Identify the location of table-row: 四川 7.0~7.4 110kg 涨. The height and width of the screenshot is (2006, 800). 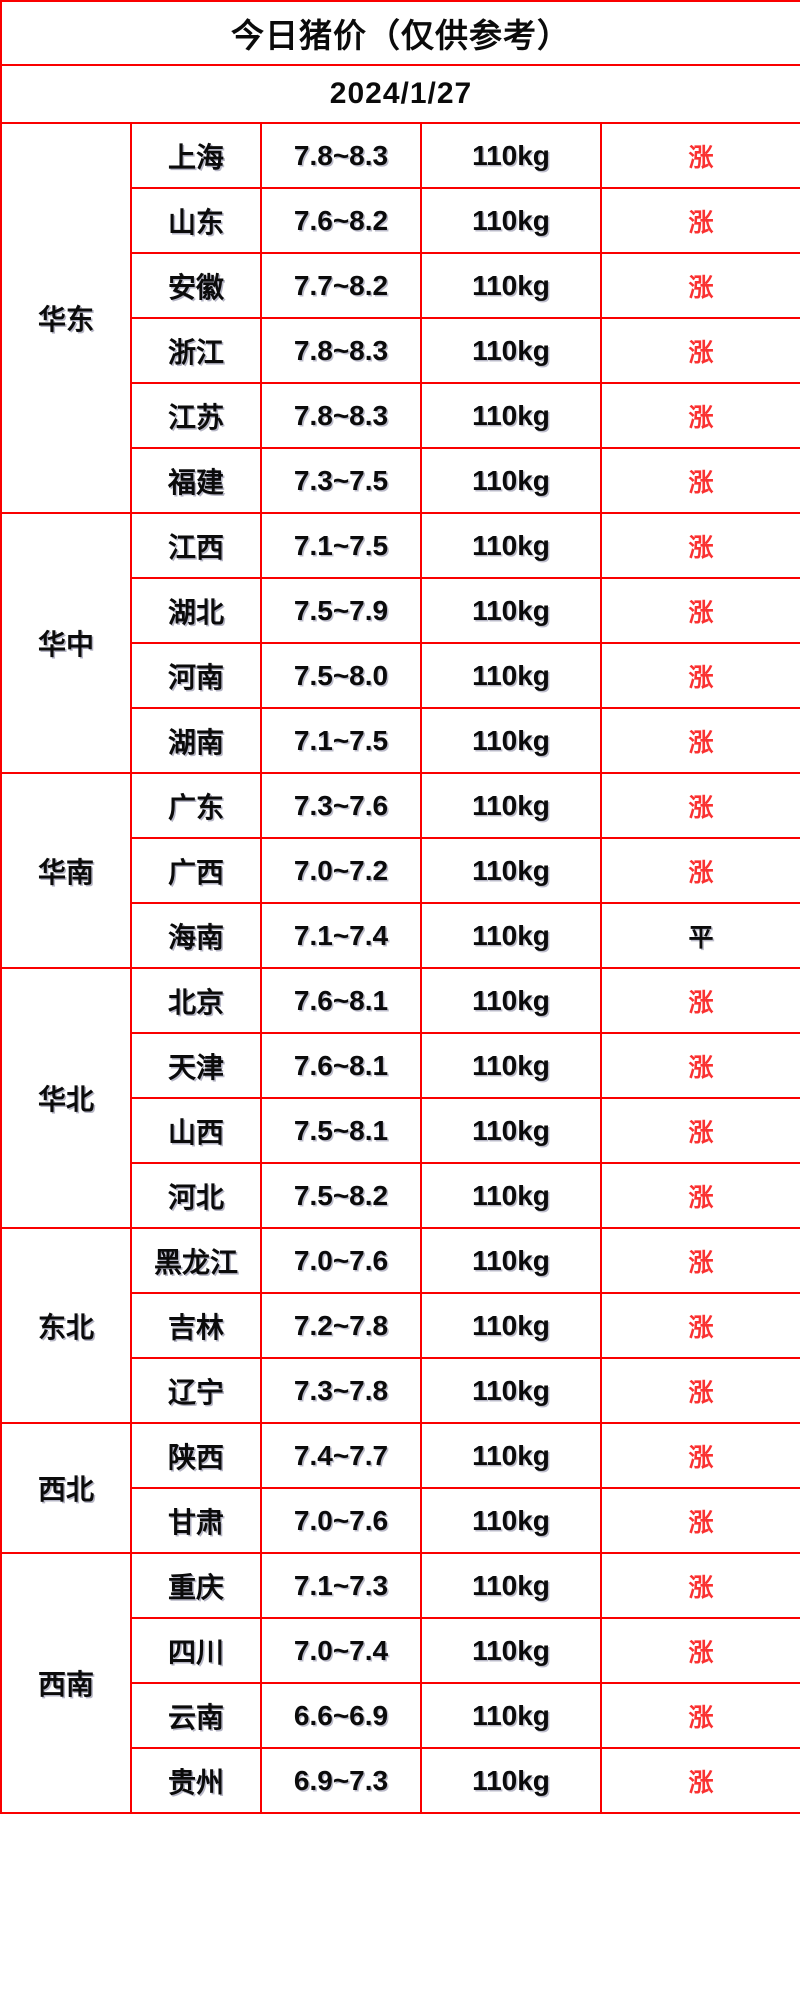
(400, 1650).